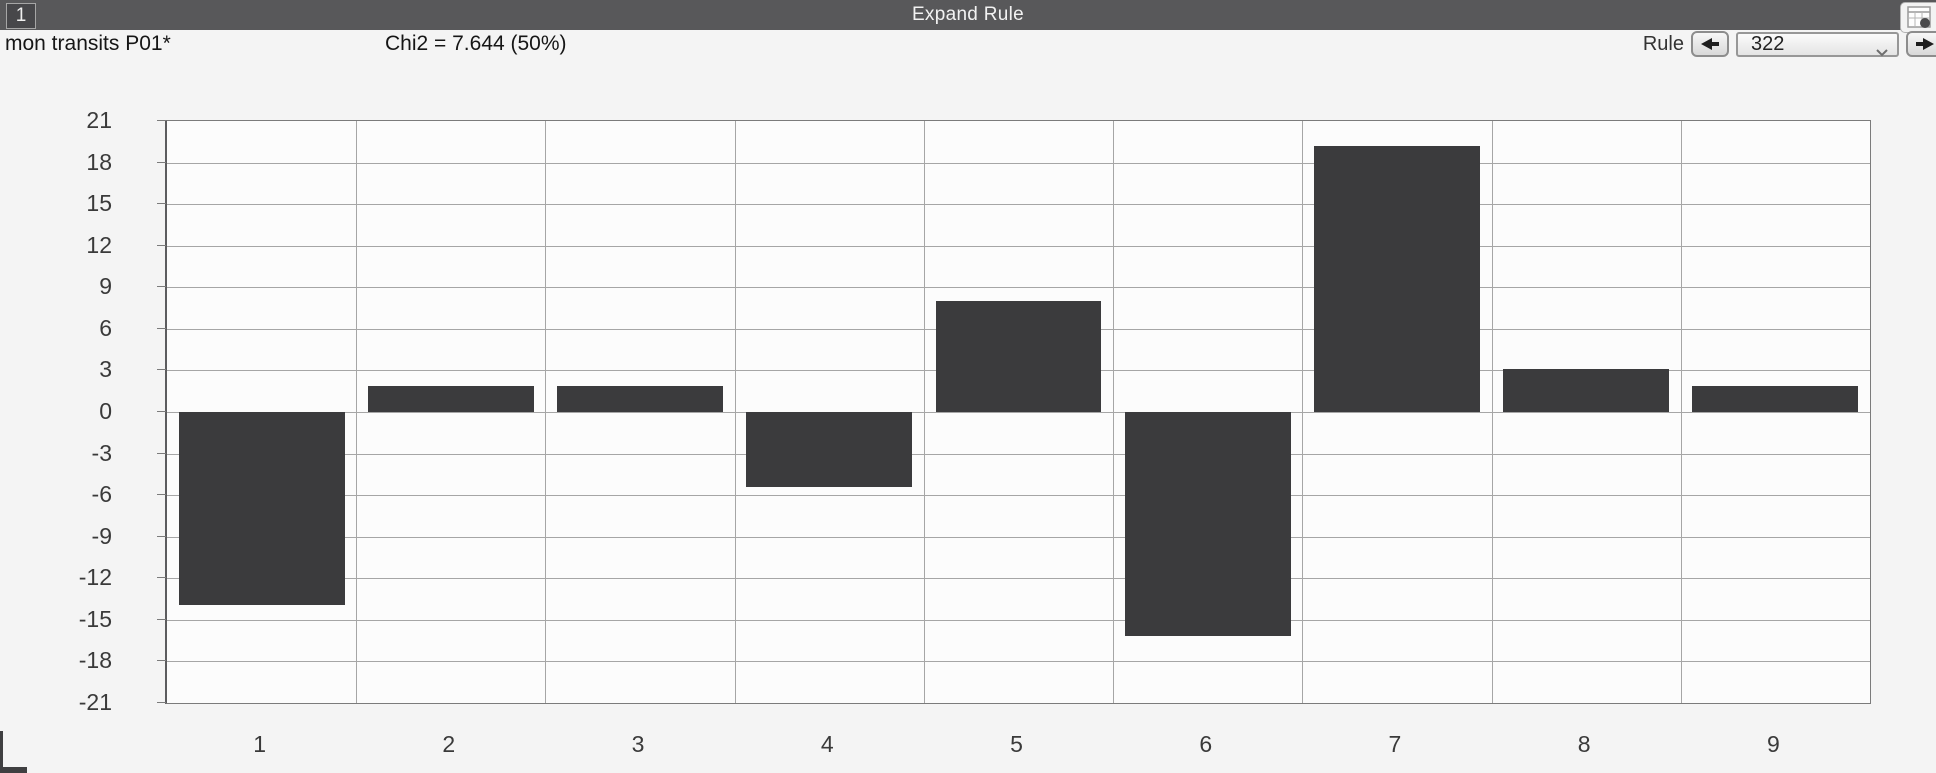  I want to click on chi2-value-label: Chi2 = 7.644 (50%), so click(476, 43).